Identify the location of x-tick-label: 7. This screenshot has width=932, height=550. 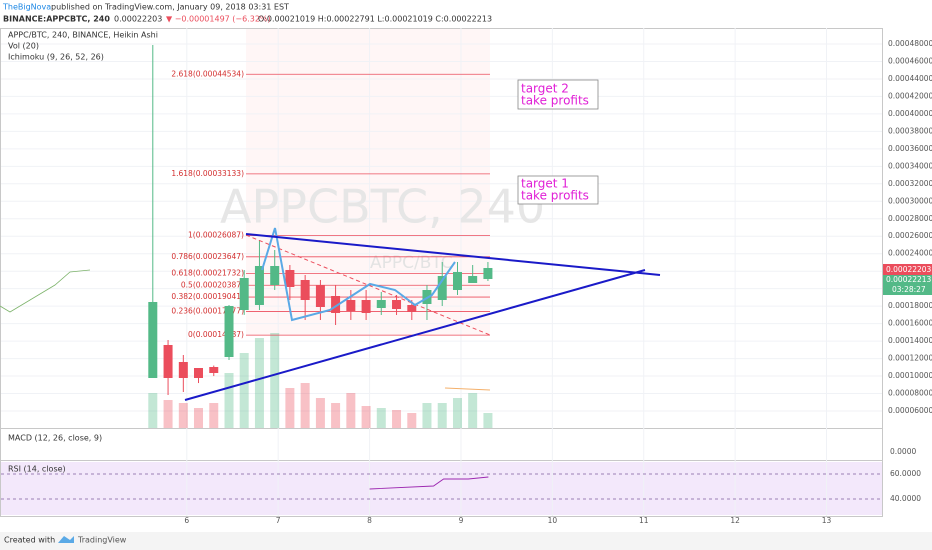
(278, 520).